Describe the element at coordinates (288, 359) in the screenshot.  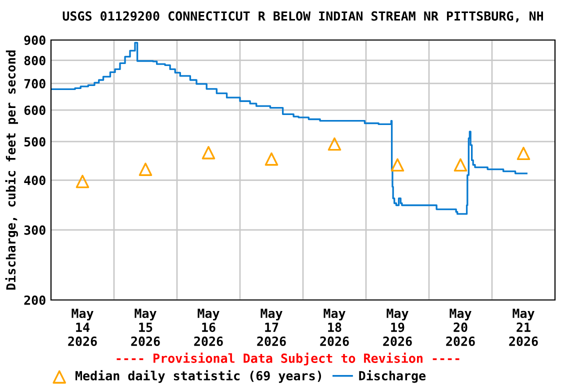
I see `text: ---- Provisional Data Subject to Revision ----` at that location.